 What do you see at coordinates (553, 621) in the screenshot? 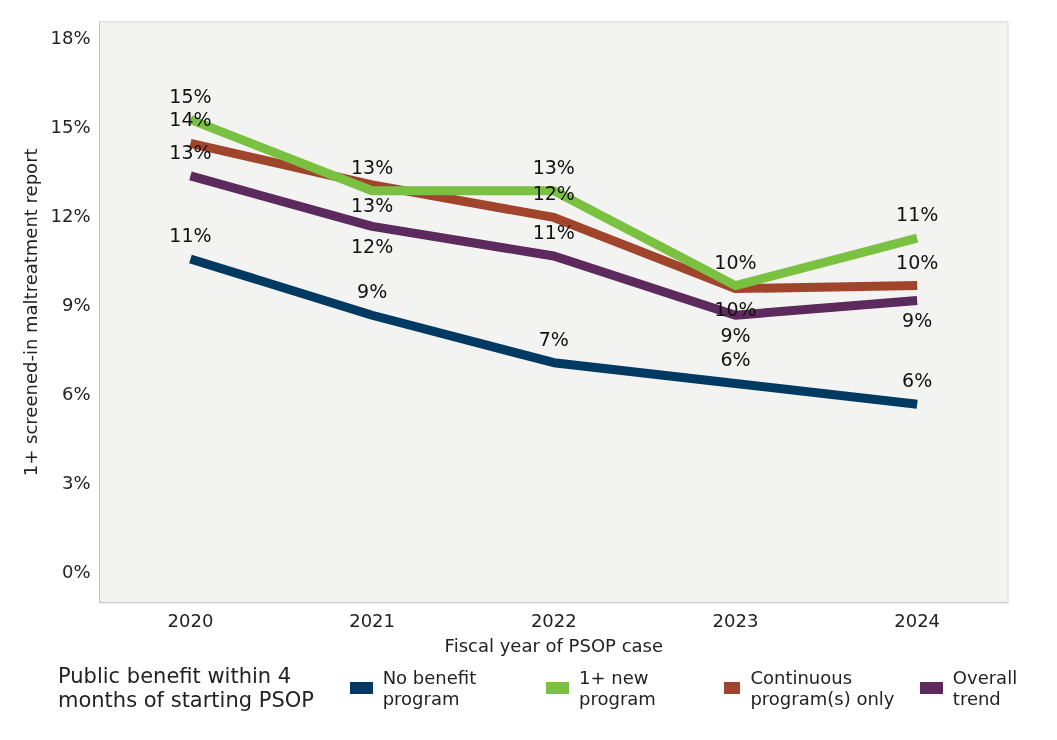
I see `x-tick-label: 2022` at bounding box center [553, 621].